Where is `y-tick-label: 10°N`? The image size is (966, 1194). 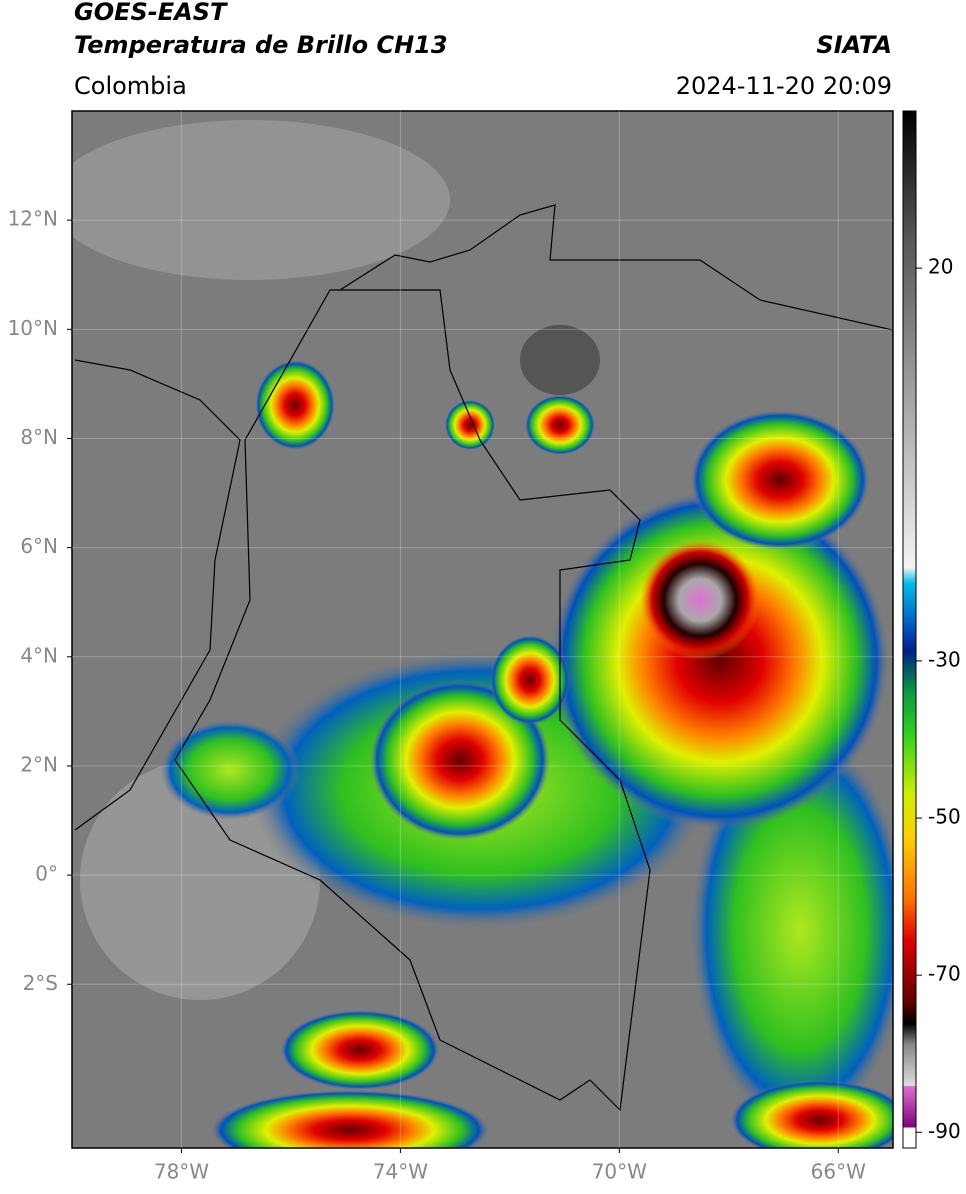
y-tick-label: 10°N is located at coordinates (33, 328).